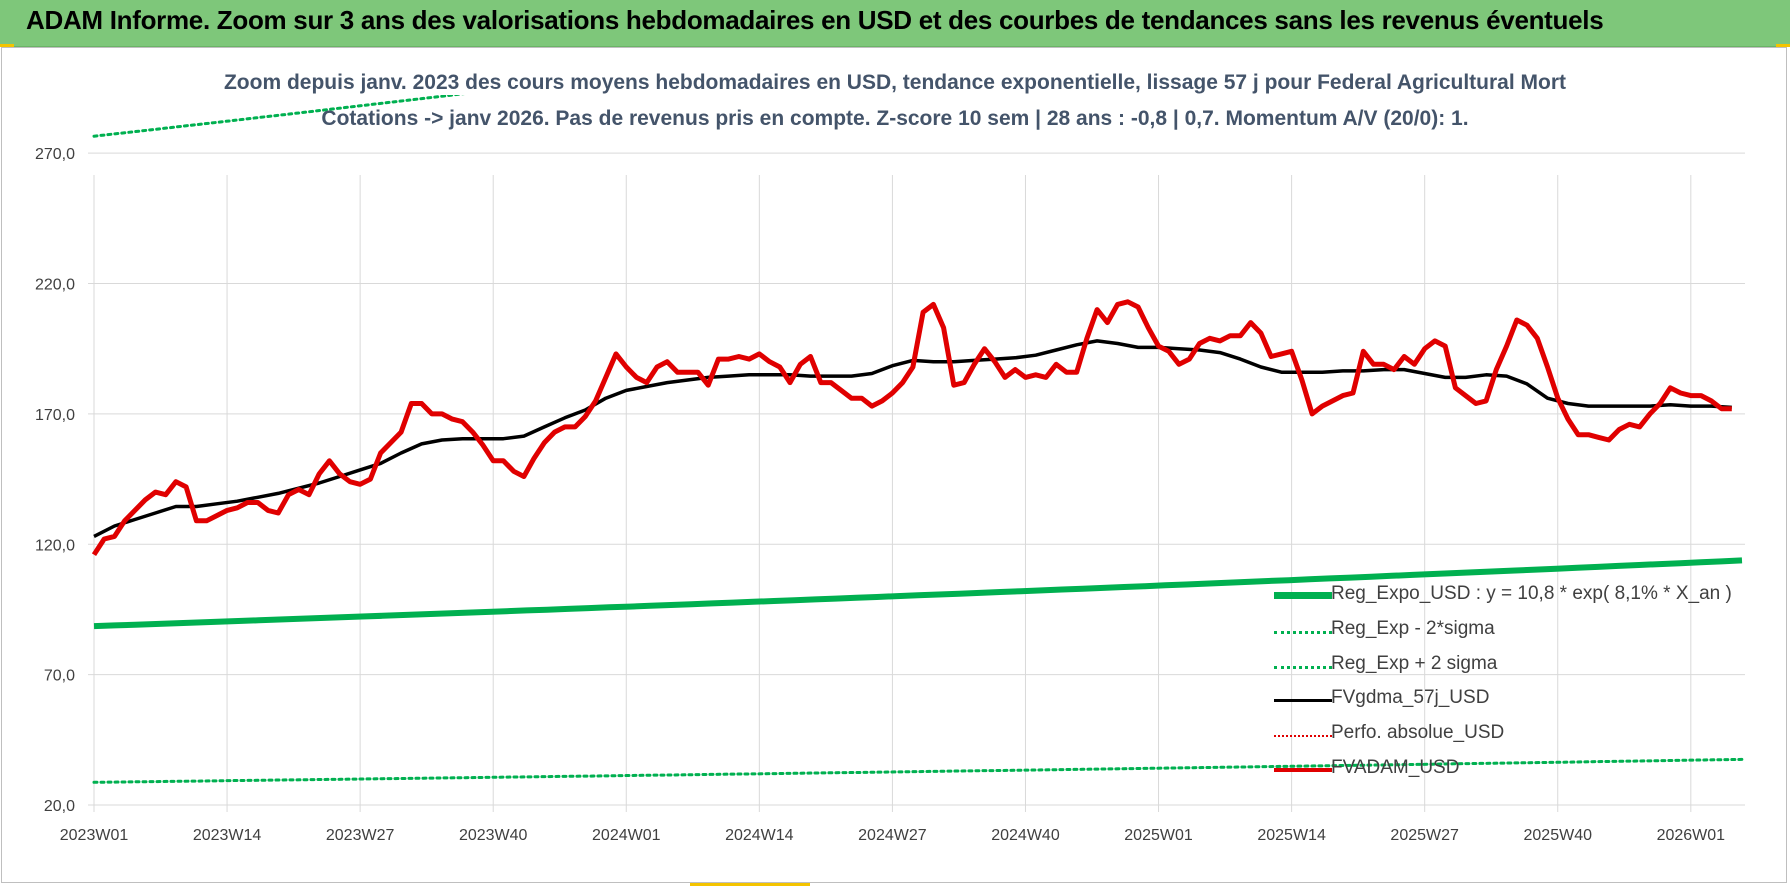  Describe the element at coordinates (1506, 667) in the screenshot. I see `legend-item-reg-exp-plus: Reg_Exp + 2 sigma` at that location.